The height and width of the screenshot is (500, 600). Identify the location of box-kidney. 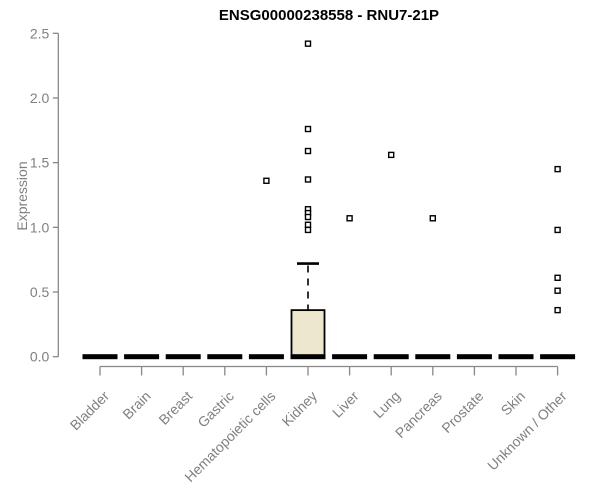
(308, 333).